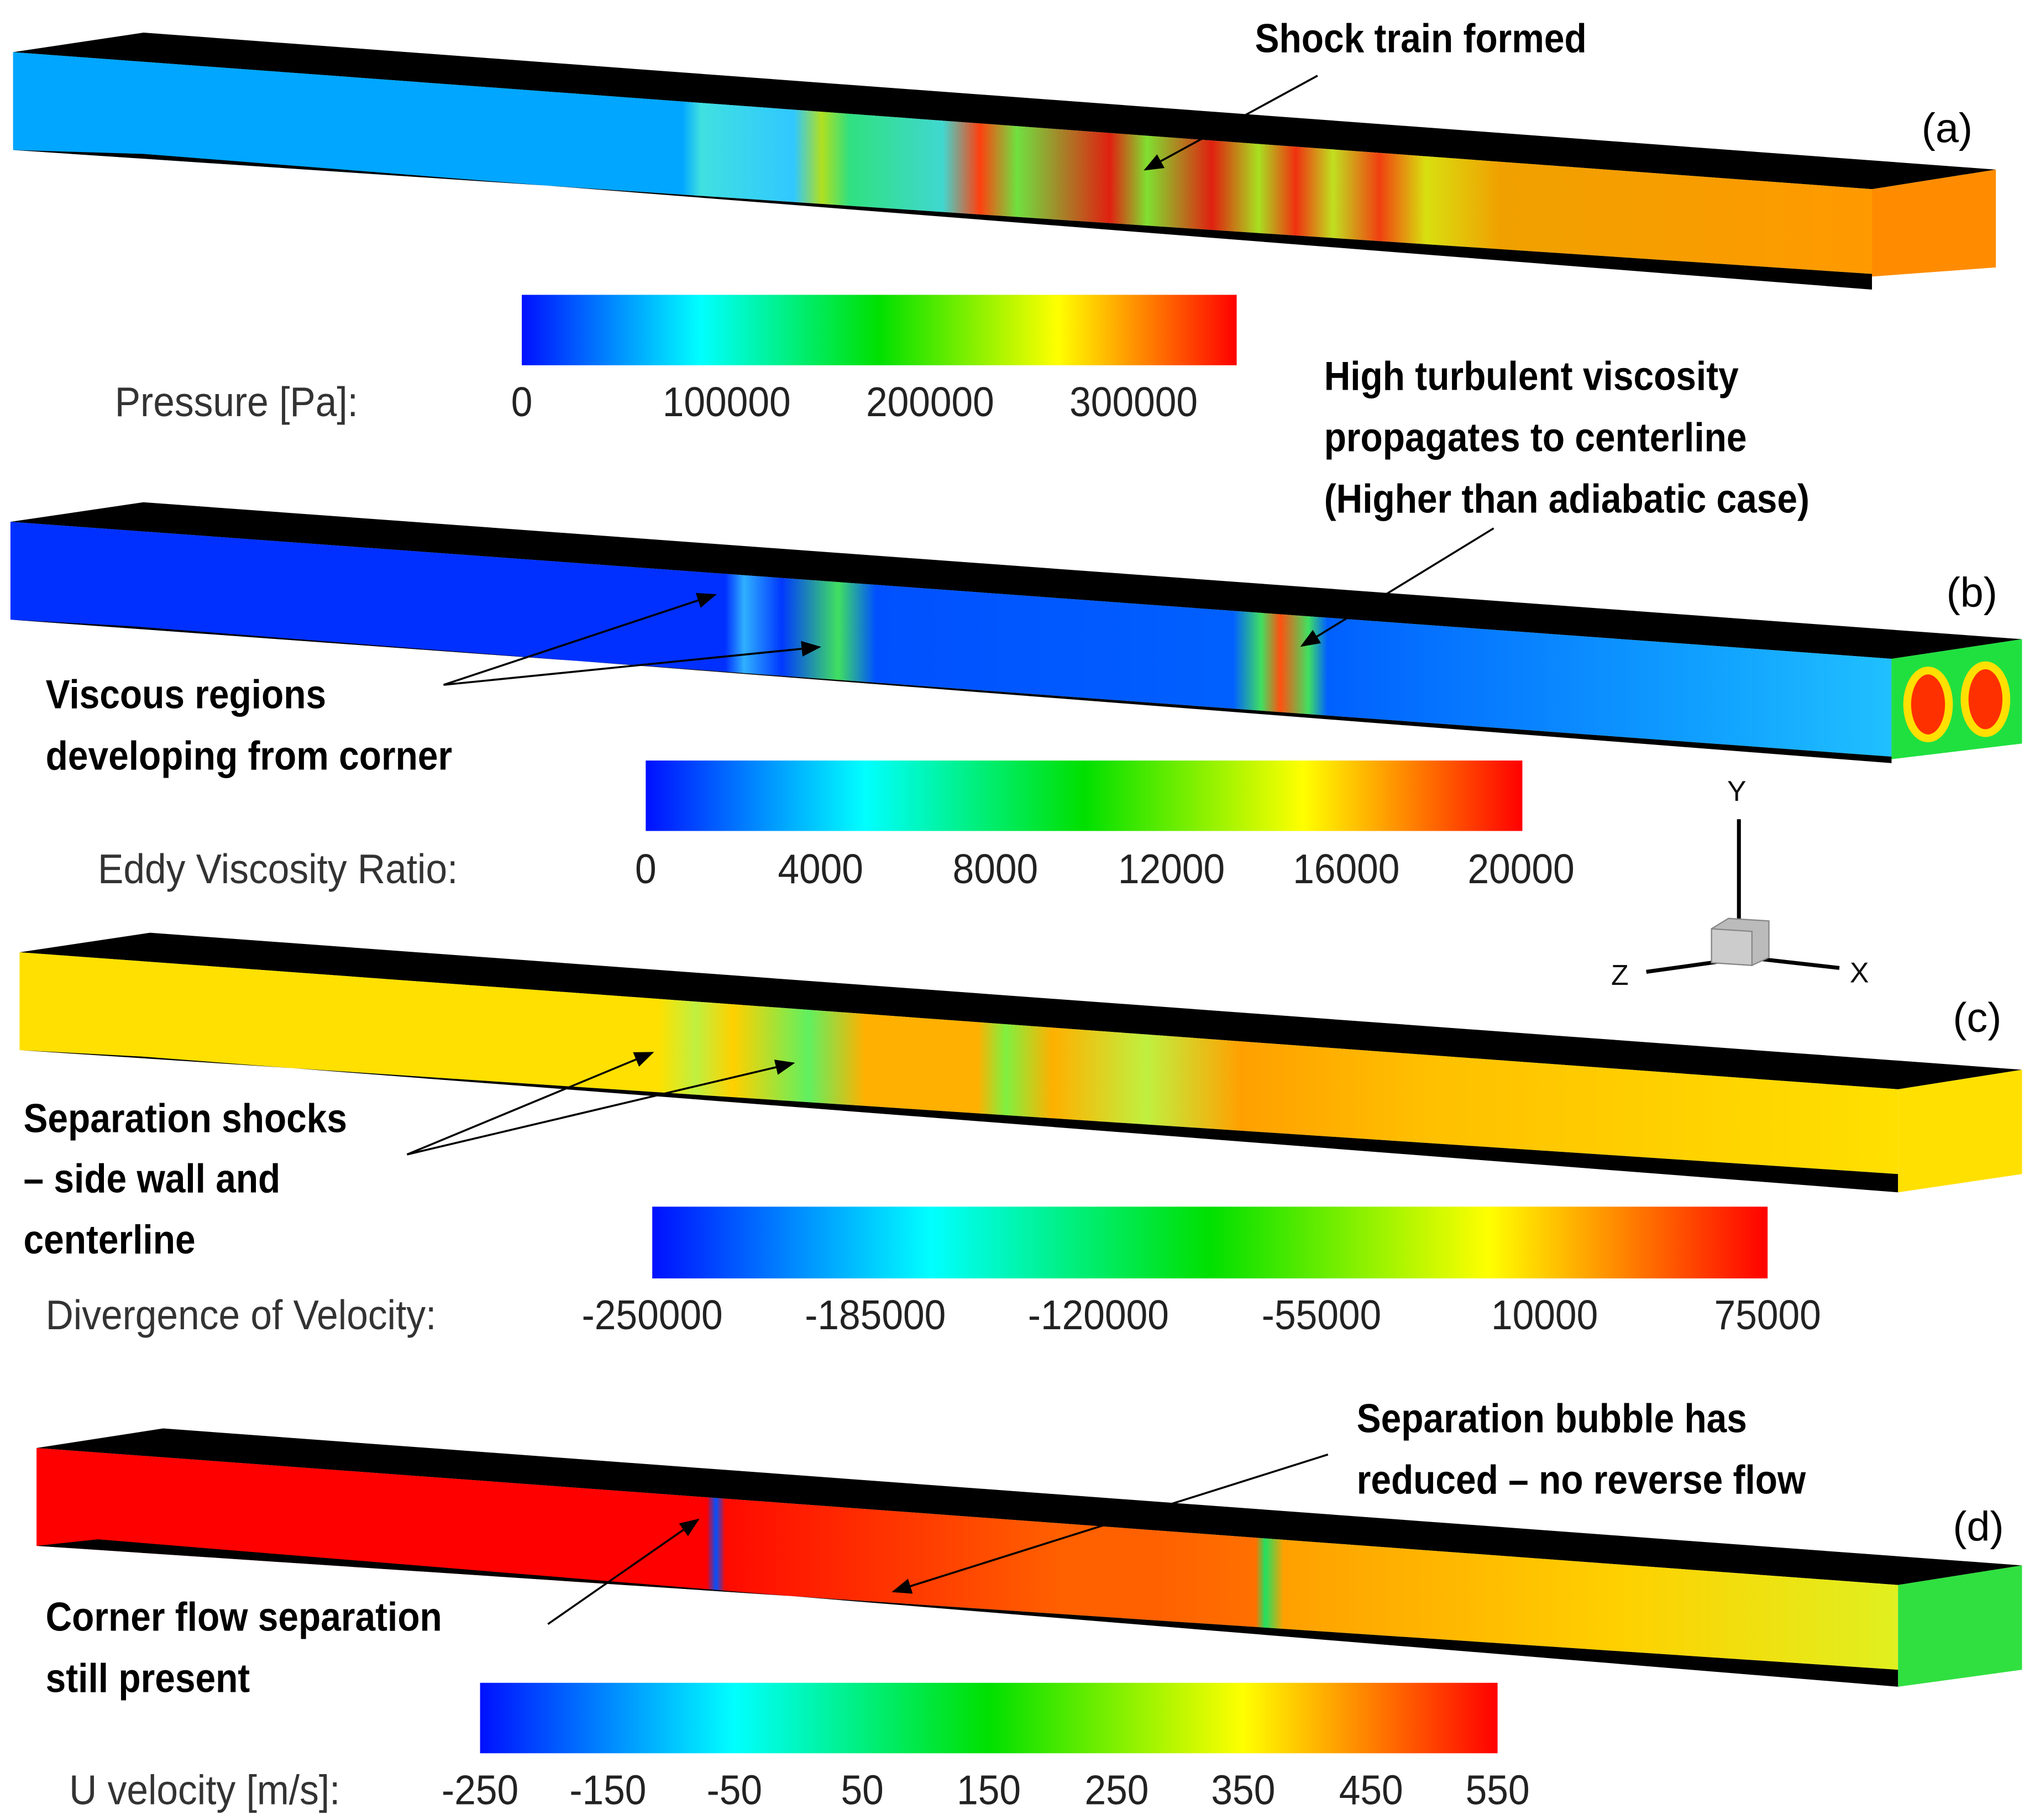 The width and height of the screenshot is (2035, 1820). I want to click on annotation-bubble-2: reduced – no reverse flow, so click(1581, 1480).